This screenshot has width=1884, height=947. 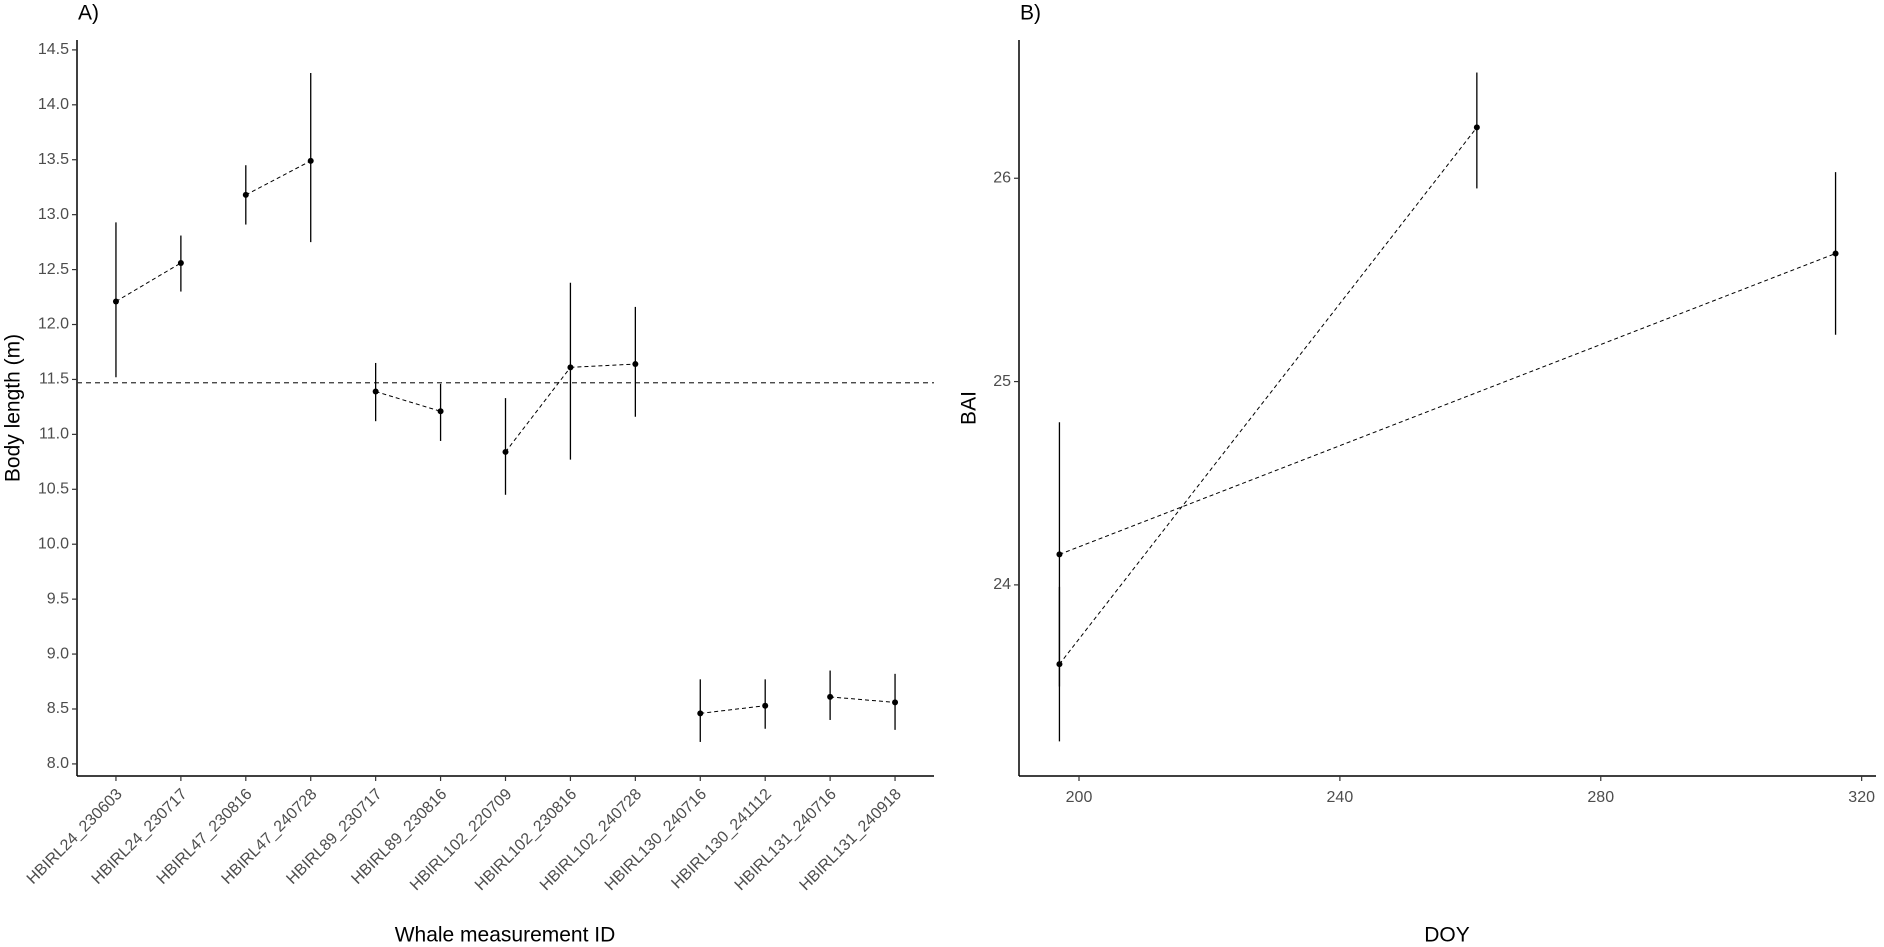 What do you see at coordinates (58, 598) in the screenshot?
I see `y-tick-label: 9.5` at bounding box center [58, 598].